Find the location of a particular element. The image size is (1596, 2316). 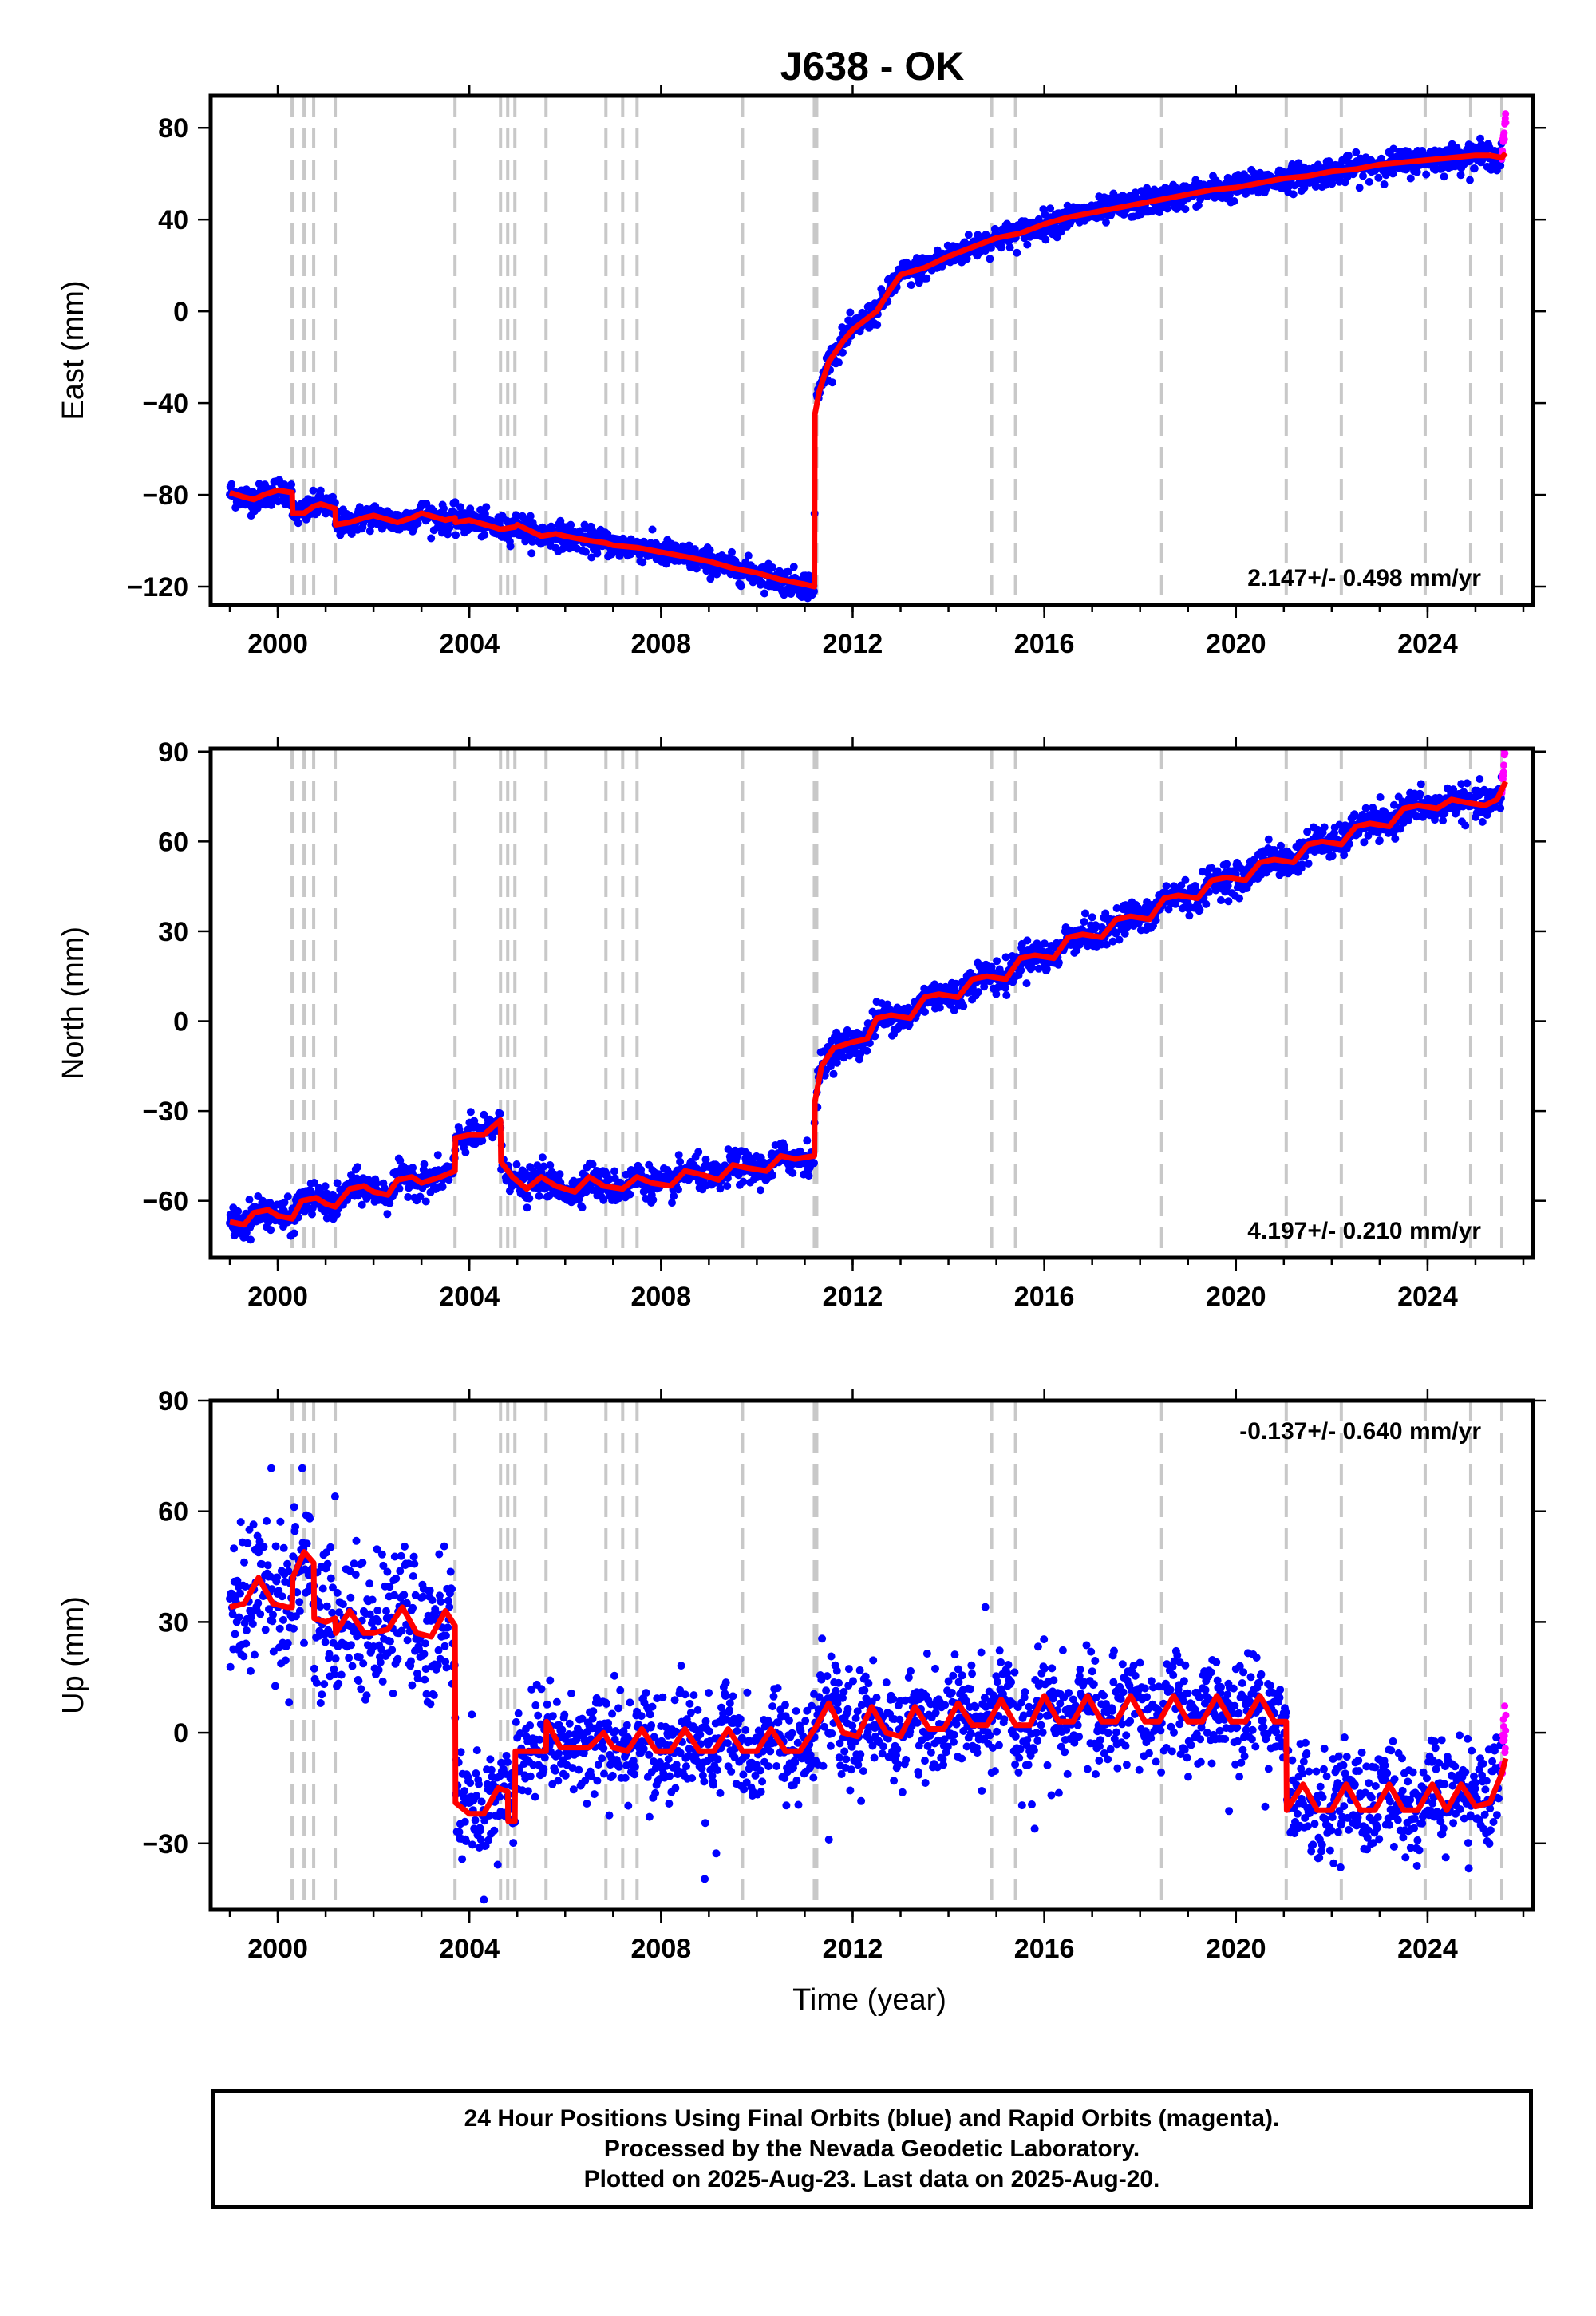

x-axis-label: Time (year) is located at coordinates (869, 2000).